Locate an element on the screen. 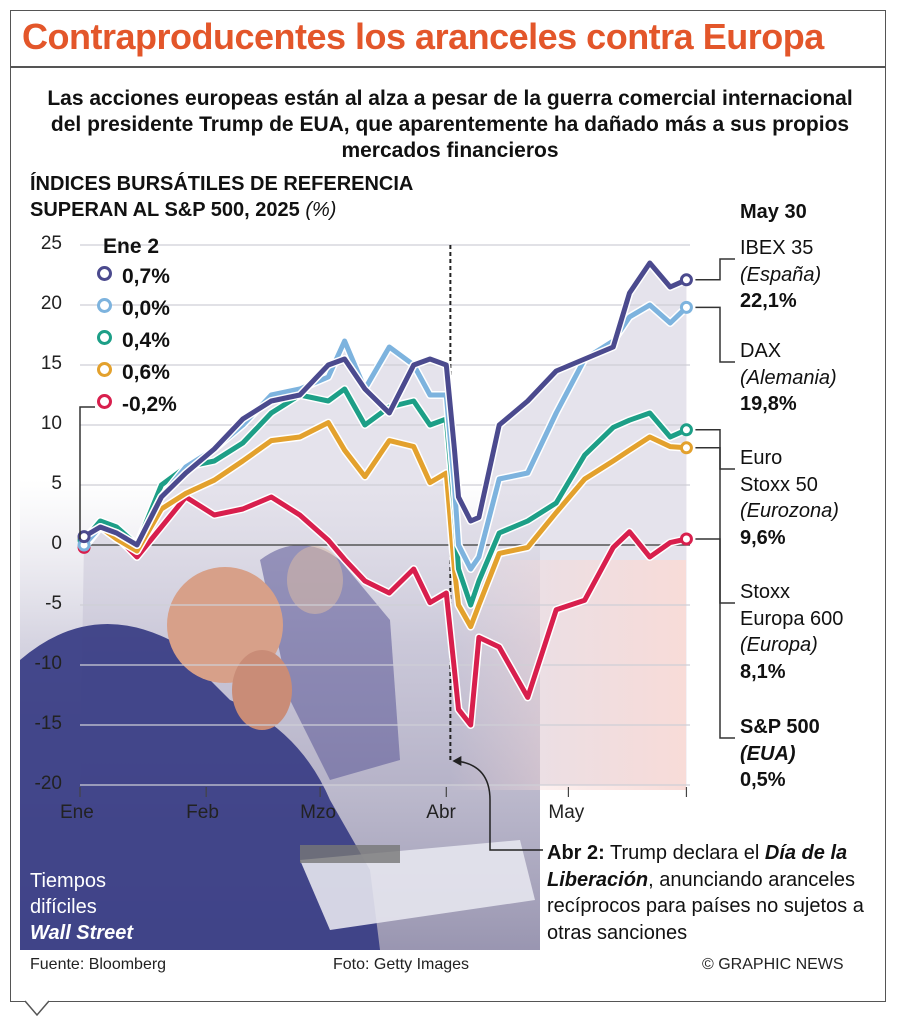  caption-line: Wall Street is located at coordinates (81, 933).